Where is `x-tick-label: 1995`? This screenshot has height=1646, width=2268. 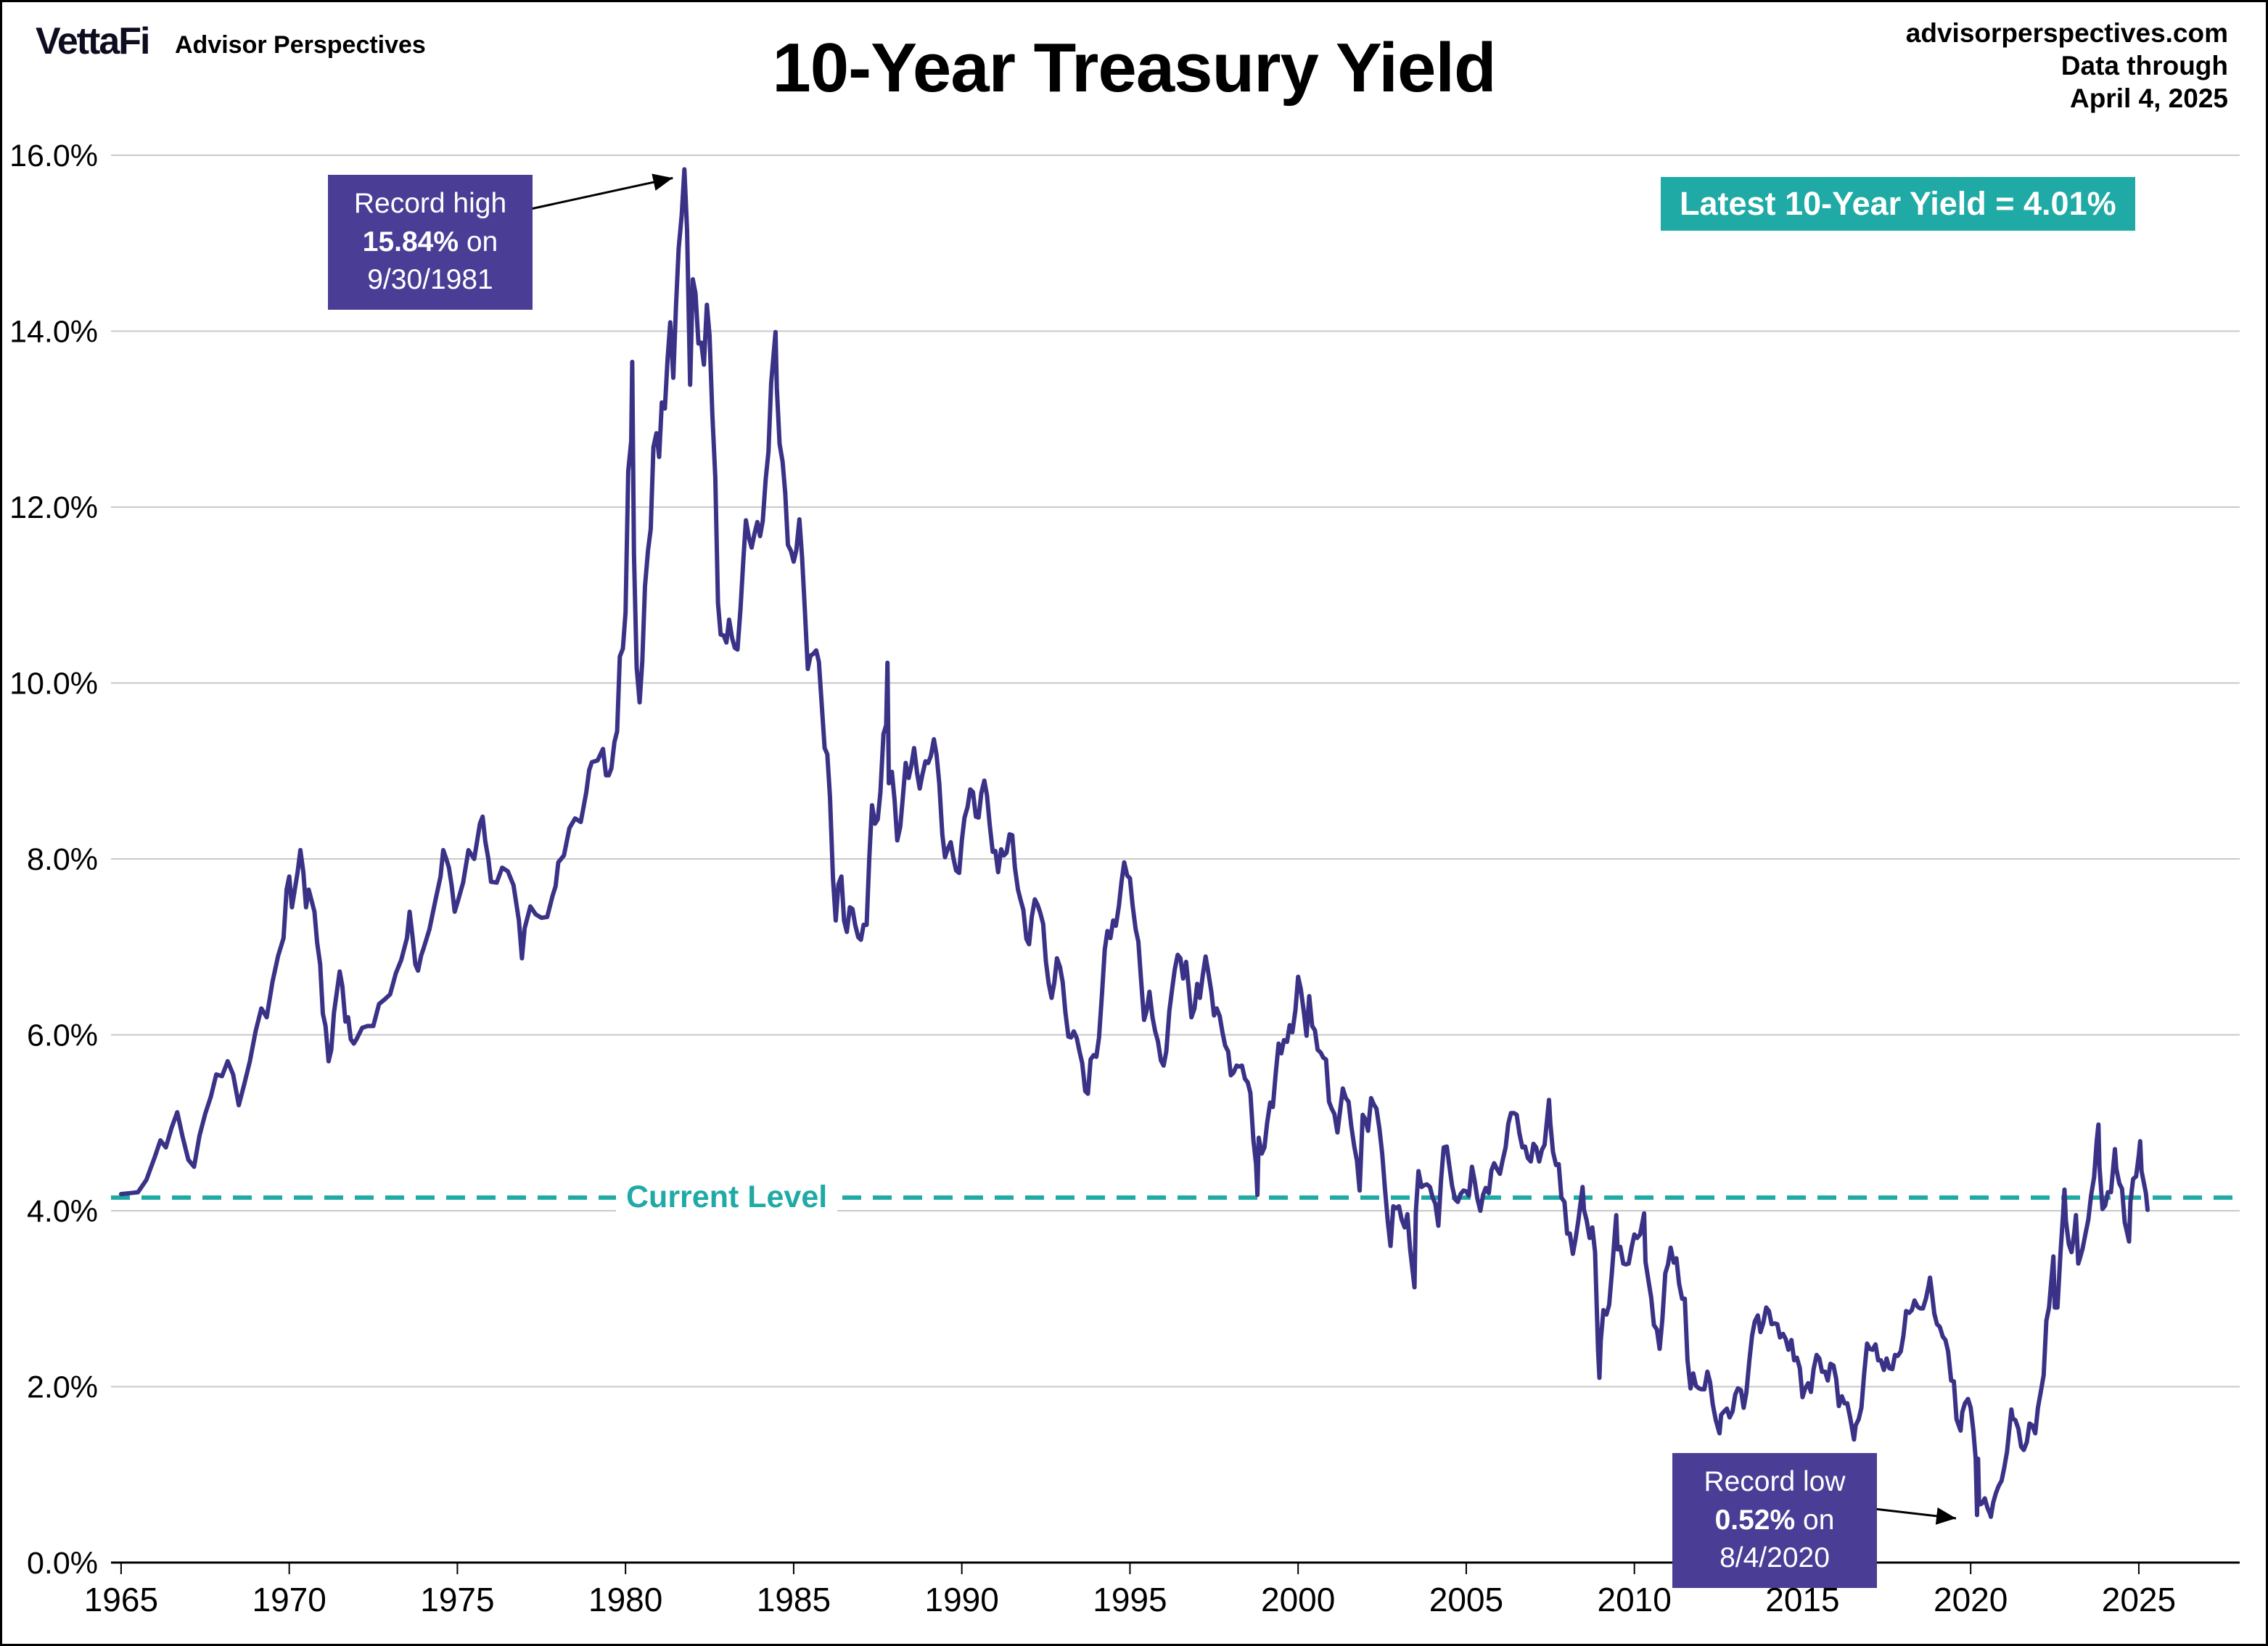 x-tick-label: 1995 is located at coordinates (1130, 1599).